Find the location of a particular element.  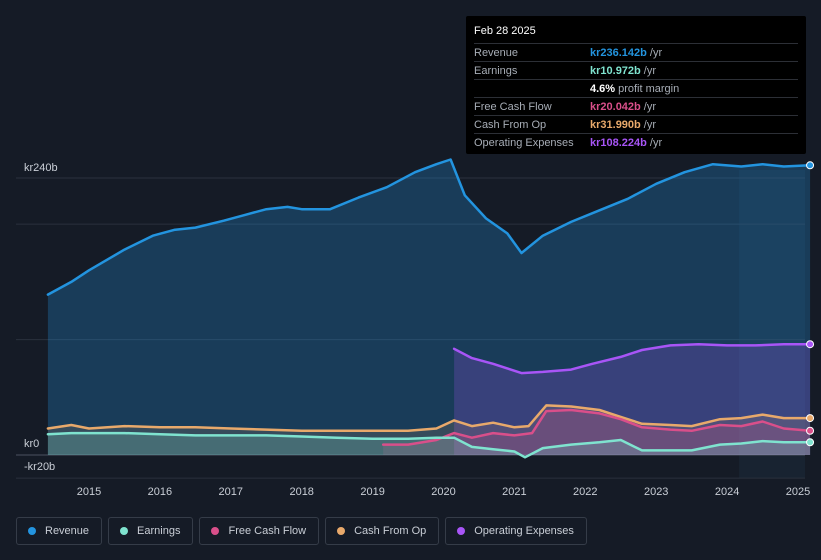

tooltip-value: kr31.990b is located at coordinates (615, 124).